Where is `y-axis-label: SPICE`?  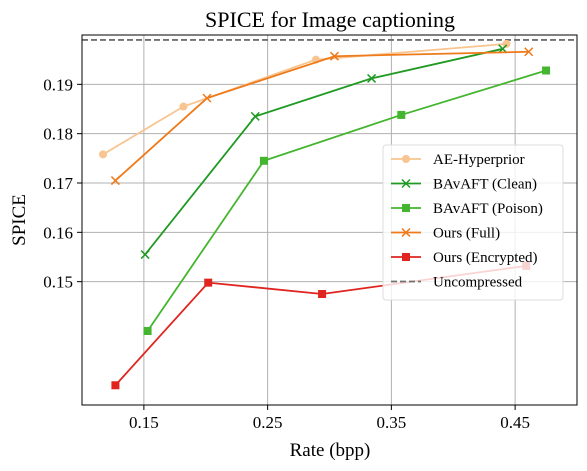
y-axis-label: SPICE is located at coordinates (19, 220).